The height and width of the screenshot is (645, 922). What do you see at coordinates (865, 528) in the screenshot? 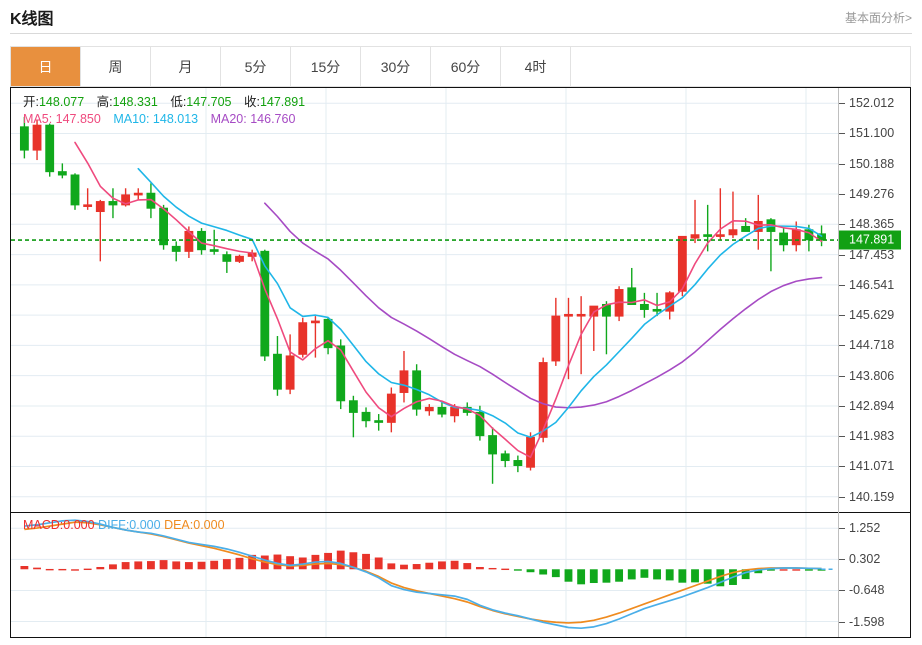
I see `macd-axis-label: 1.252` at bounding box center [865, 528].